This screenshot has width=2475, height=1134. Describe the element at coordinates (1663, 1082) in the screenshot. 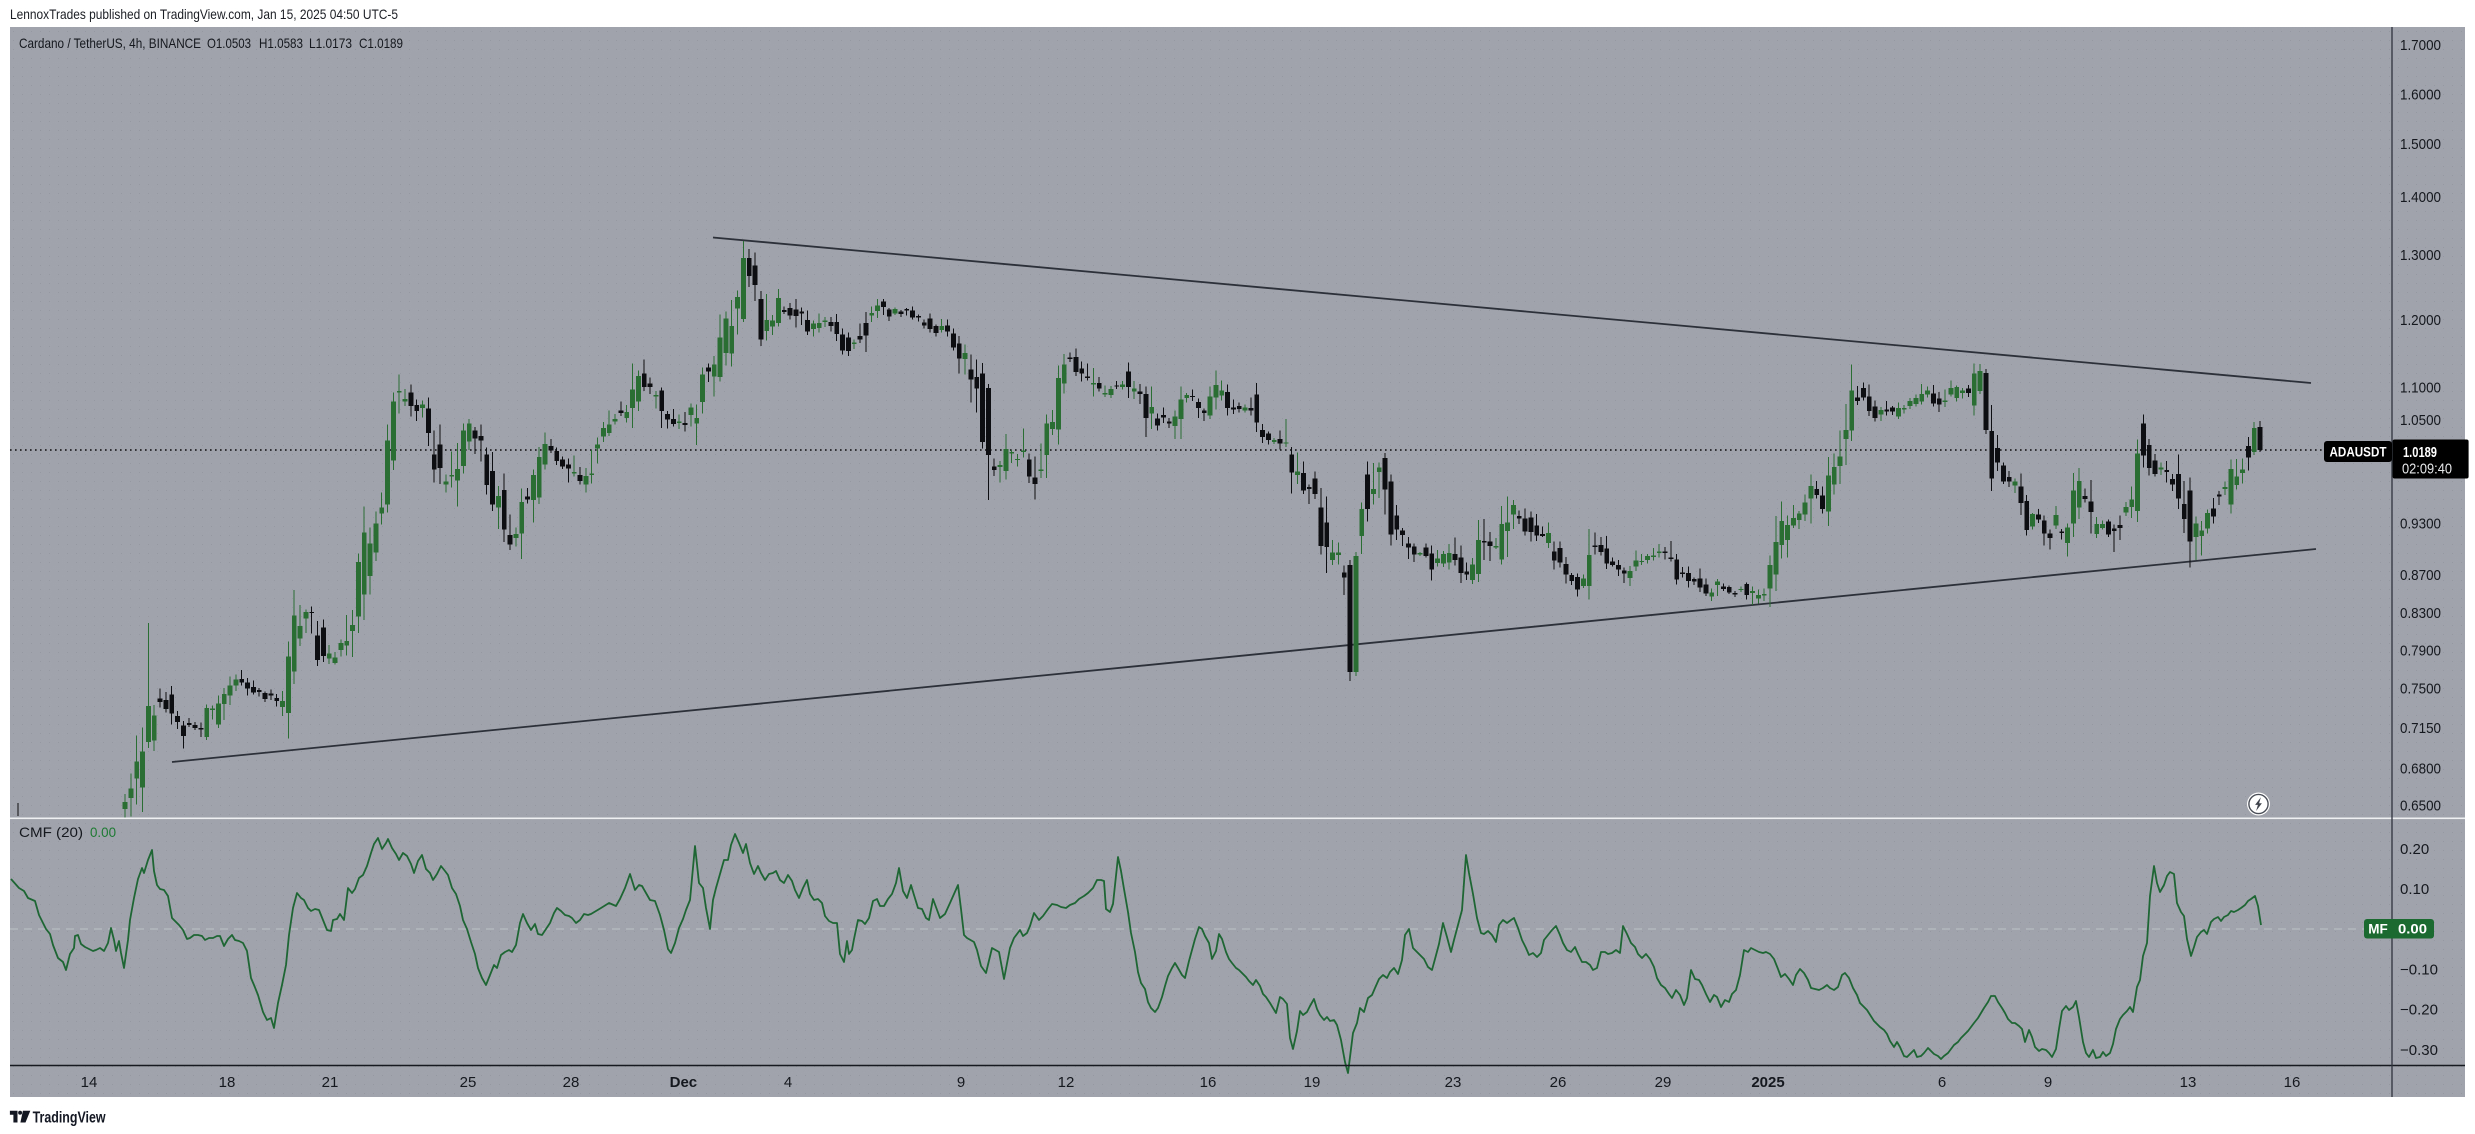

I see `svg-text: 29` at that location.